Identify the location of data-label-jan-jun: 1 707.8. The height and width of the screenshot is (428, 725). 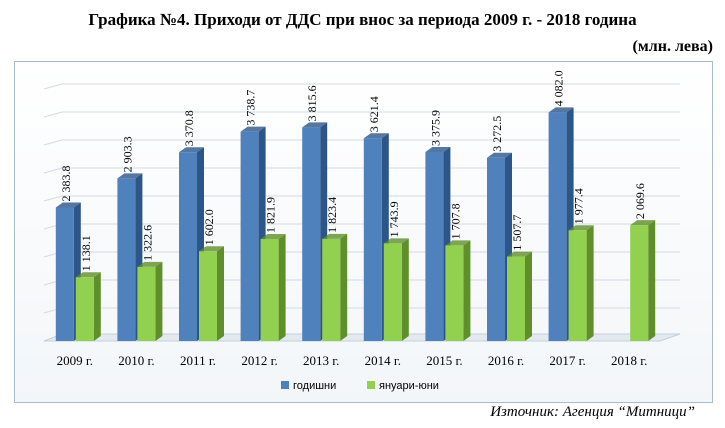
(455, 221).